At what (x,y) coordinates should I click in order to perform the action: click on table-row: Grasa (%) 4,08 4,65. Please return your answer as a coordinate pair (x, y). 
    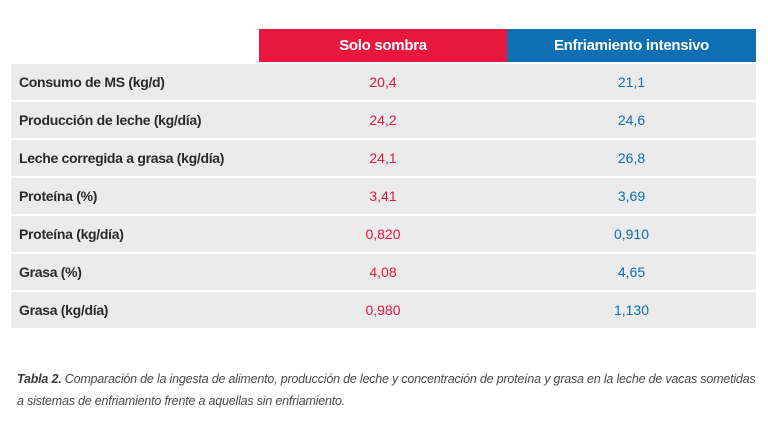
    Looking at the image, I should click on (383, 271).